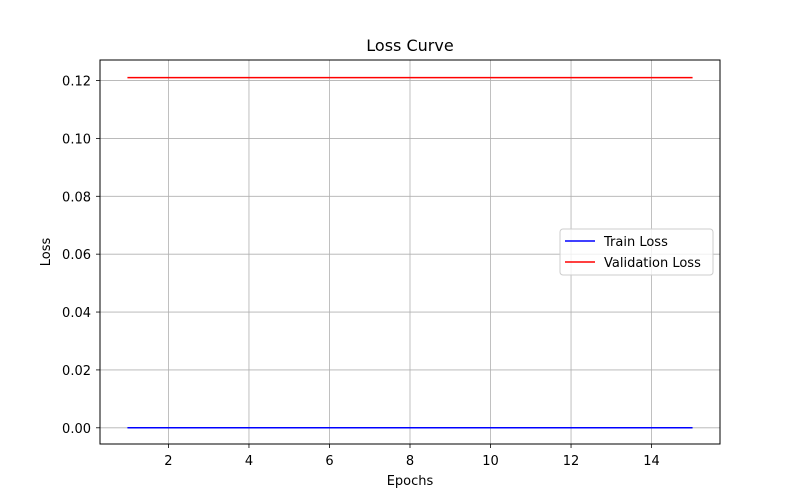 This screenshot has height=500, width=800. I want to click on y-tick-label: 0.12, so click(76, 82).